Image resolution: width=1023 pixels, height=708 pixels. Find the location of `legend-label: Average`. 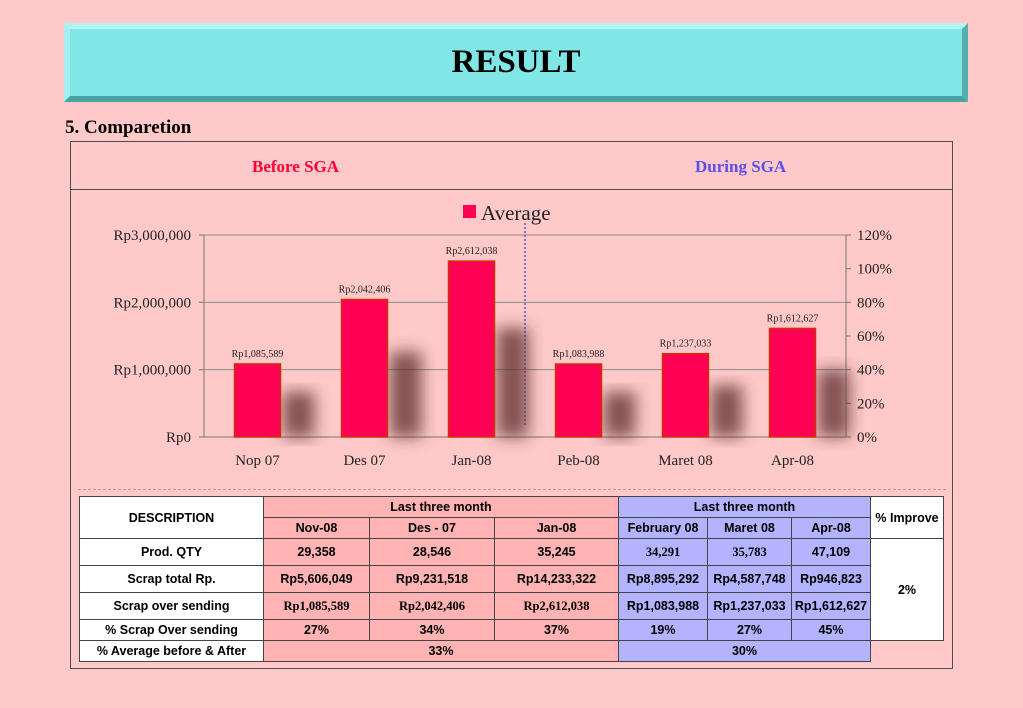

legend-label: Average is located at coordinates (516, 213).